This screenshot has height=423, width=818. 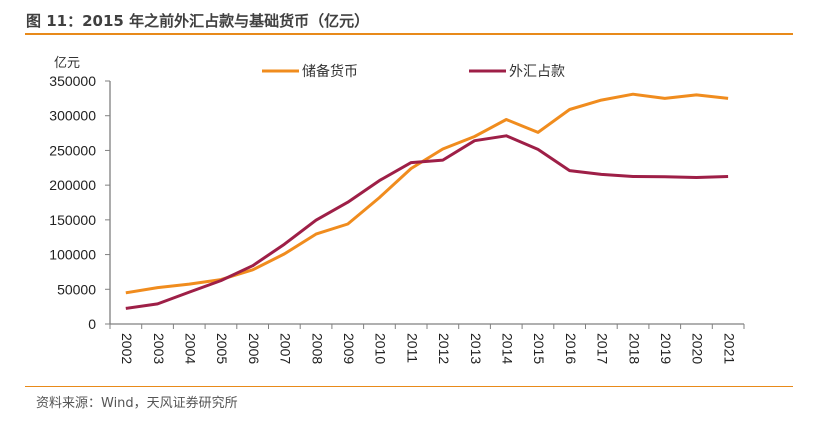 What do you see at coordinates (634, 348) in the screenshot?
I see `x-tick-label: 2018` at bounding box center [634, 348].